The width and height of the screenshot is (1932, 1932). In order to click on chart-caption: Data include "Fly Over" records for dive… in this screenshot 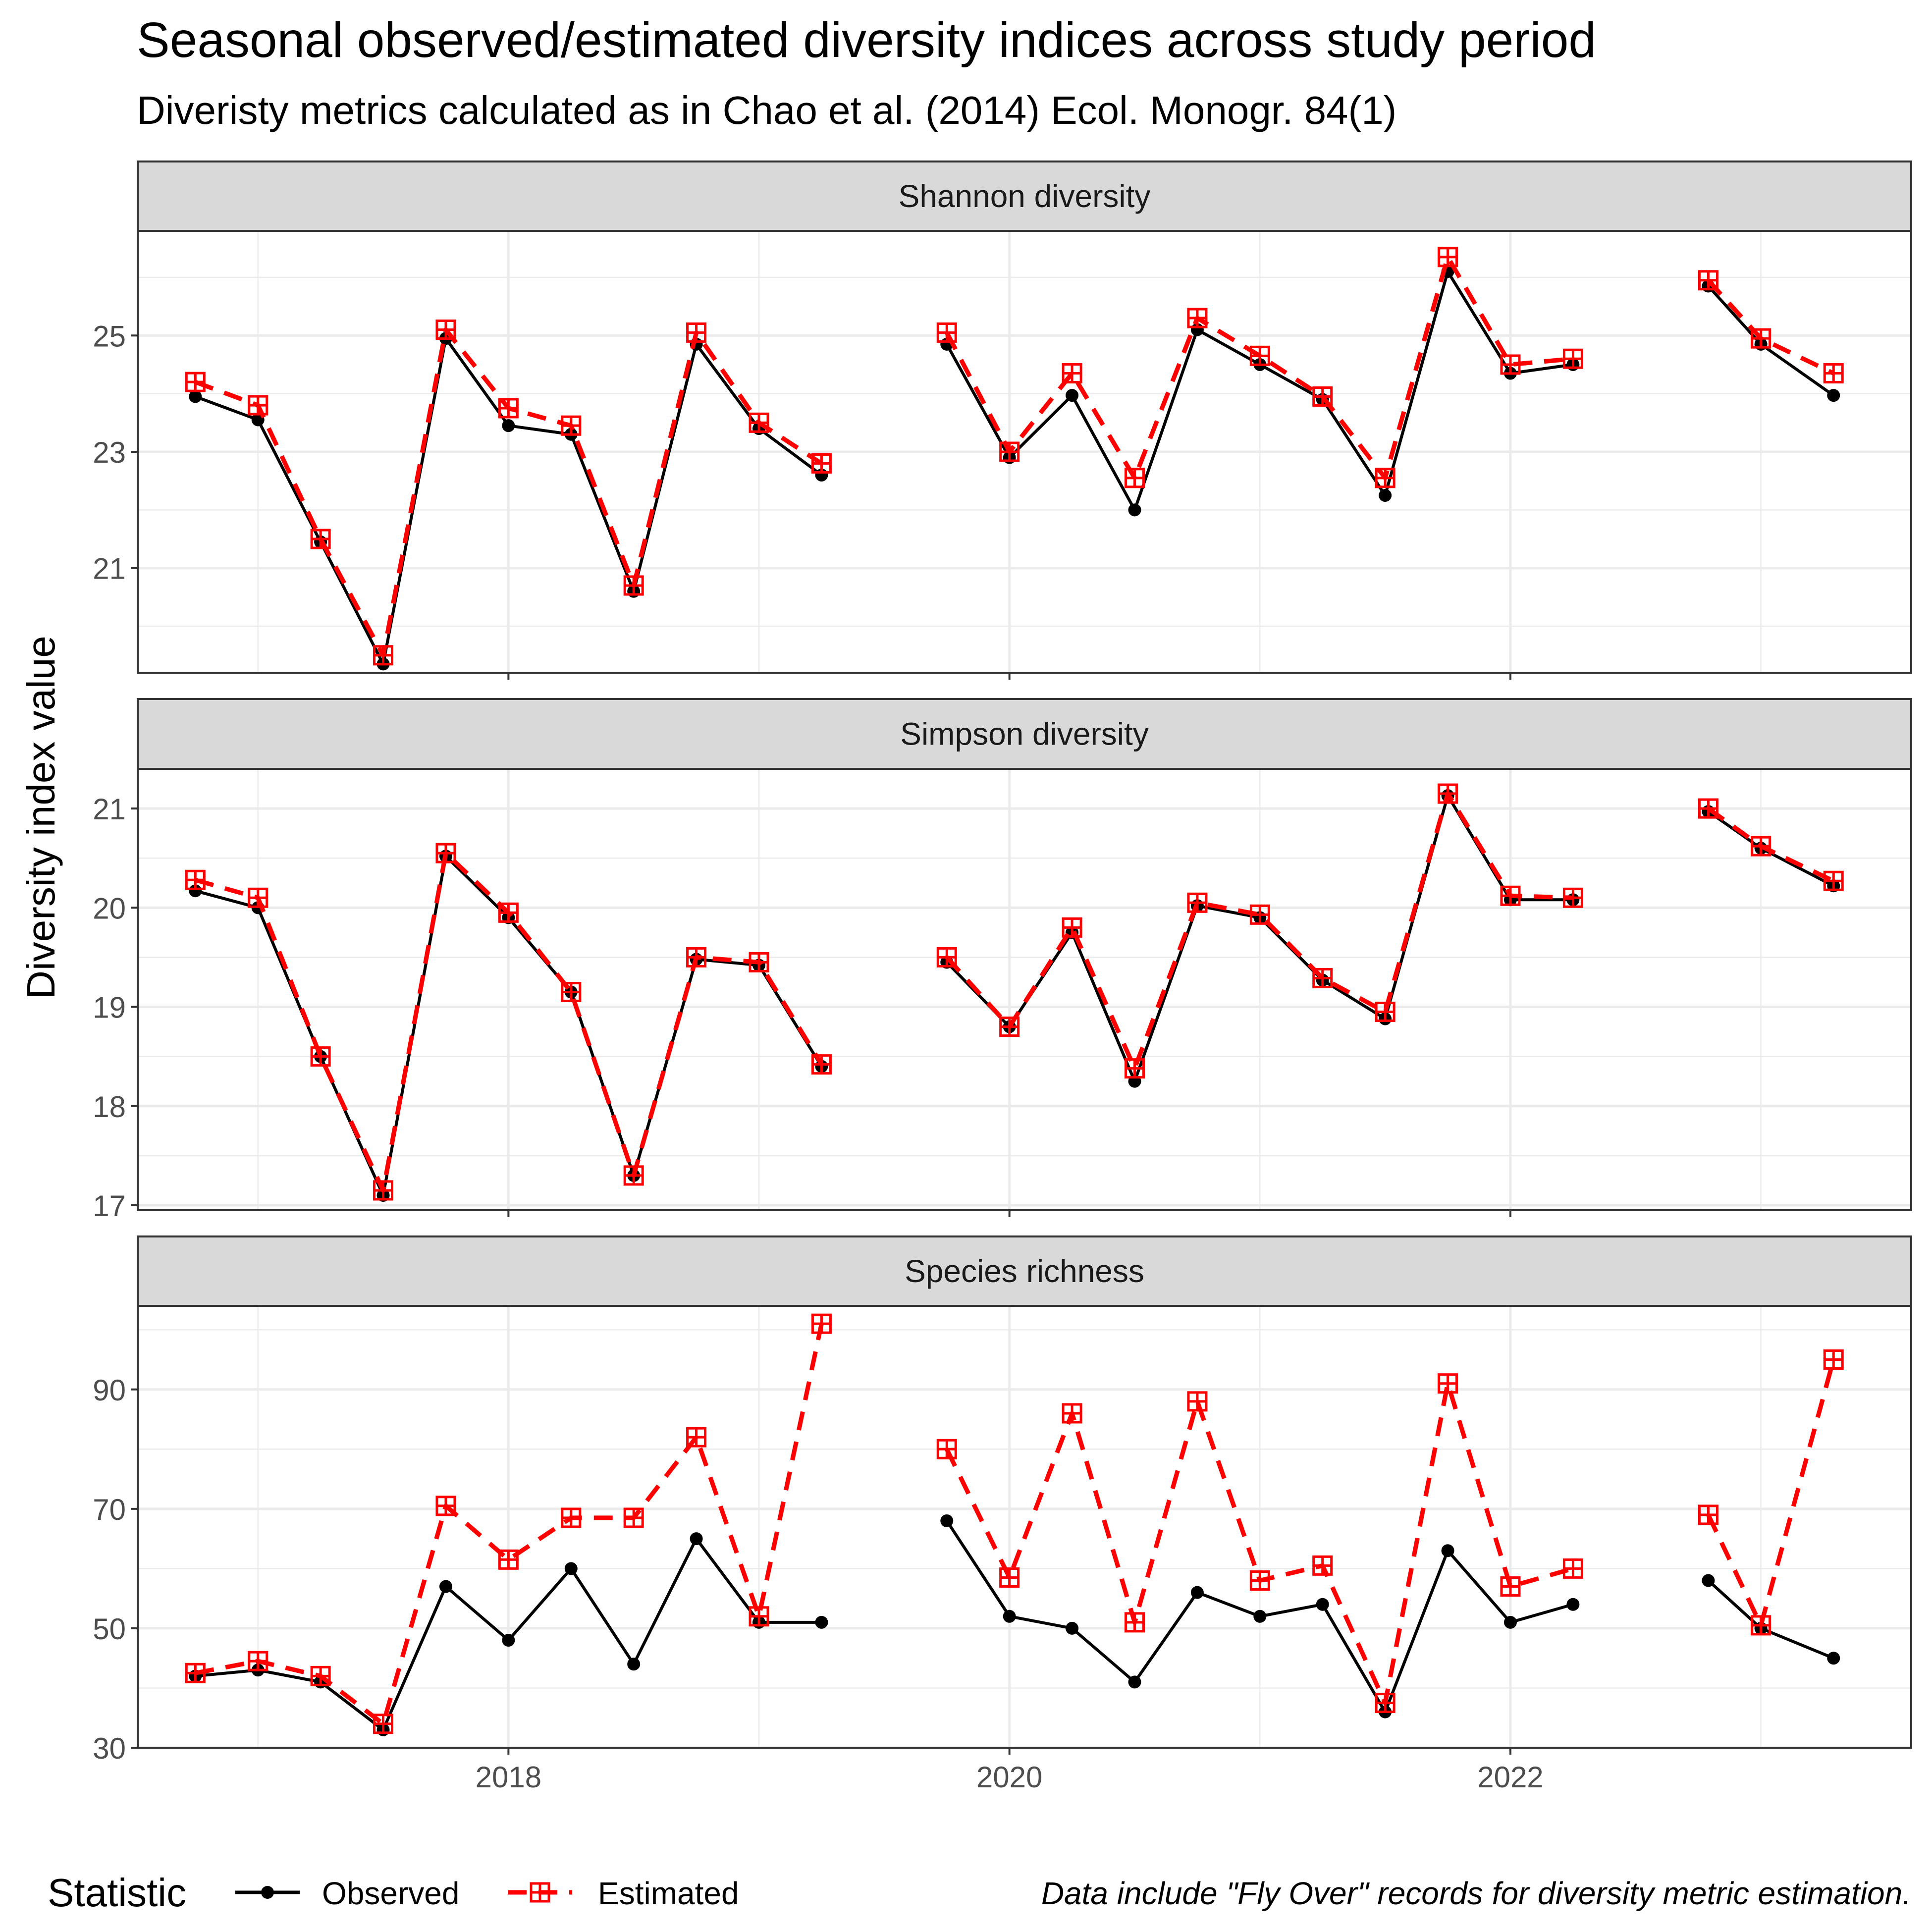, I will do `click(1476, 1893)`.